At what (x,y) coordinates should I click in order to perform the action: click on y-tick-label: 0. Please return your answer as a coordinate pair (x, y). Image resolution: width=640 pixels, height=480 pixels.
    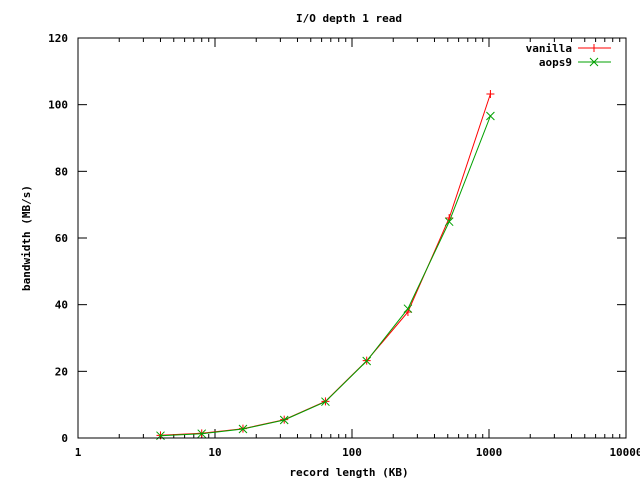
    Looking at the image, I should click on (64, 438).